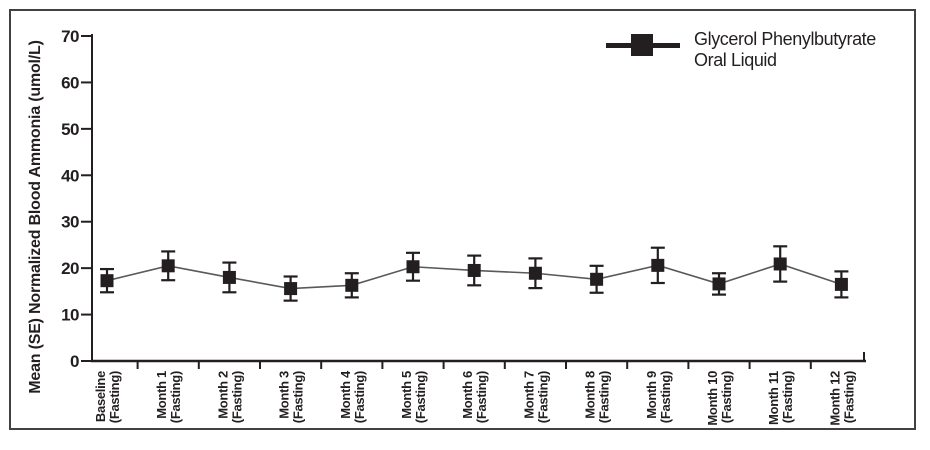  Describe the element at coordinates (70, 268) in the screenshot. I see `y-axis-tick-label: 20` at that location.